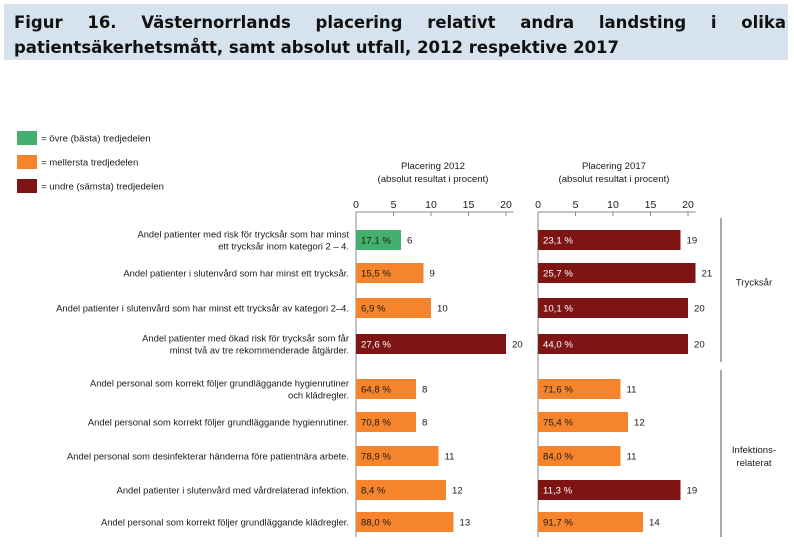 Image resolution: width=794 pixels, height=544 pixels. What do you see at coordinates (433, 166) in the screenshot?
I see `panel-header-1: Placering 2012` at bounding box center [433, 166].